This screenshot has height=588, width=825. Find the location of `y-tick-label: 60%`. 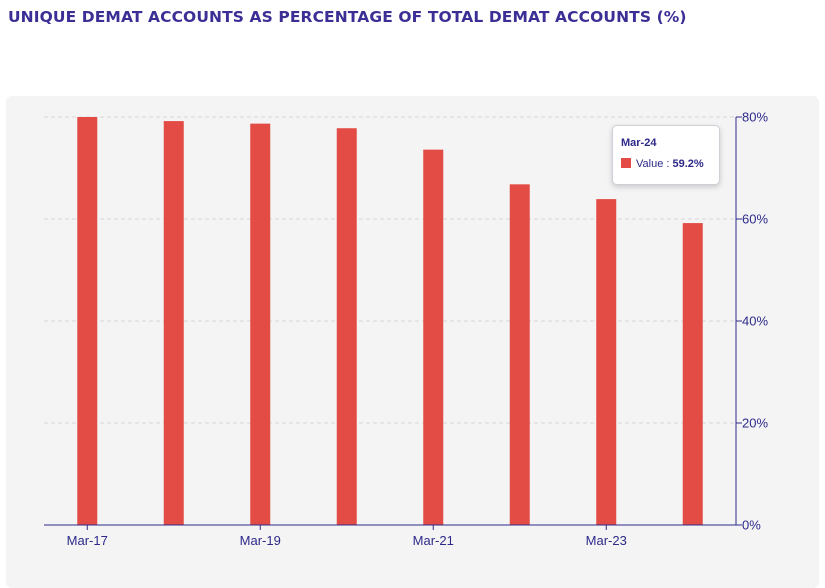

y-tick-label: 60% is located at coordinates (755, 219).